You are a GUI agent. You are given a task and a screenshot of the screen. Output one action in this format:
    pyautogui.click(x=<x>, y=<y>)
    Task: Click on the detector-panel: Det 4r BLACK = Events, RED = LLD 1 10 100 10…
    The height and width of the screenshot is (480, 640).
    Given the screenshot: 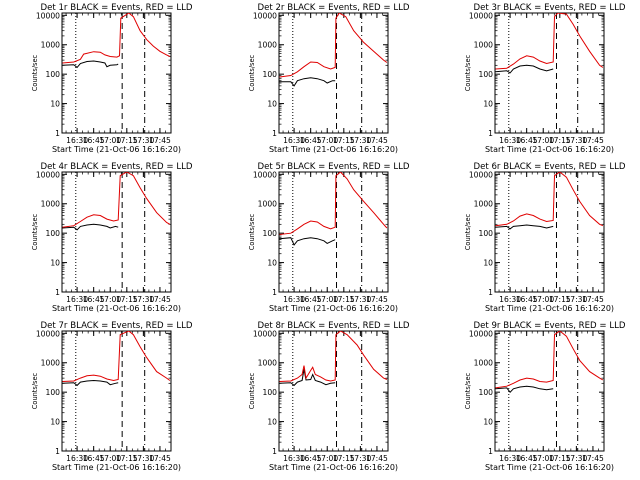 What is the action you would take?
    pyautogui.click(x=112, y=237)
    